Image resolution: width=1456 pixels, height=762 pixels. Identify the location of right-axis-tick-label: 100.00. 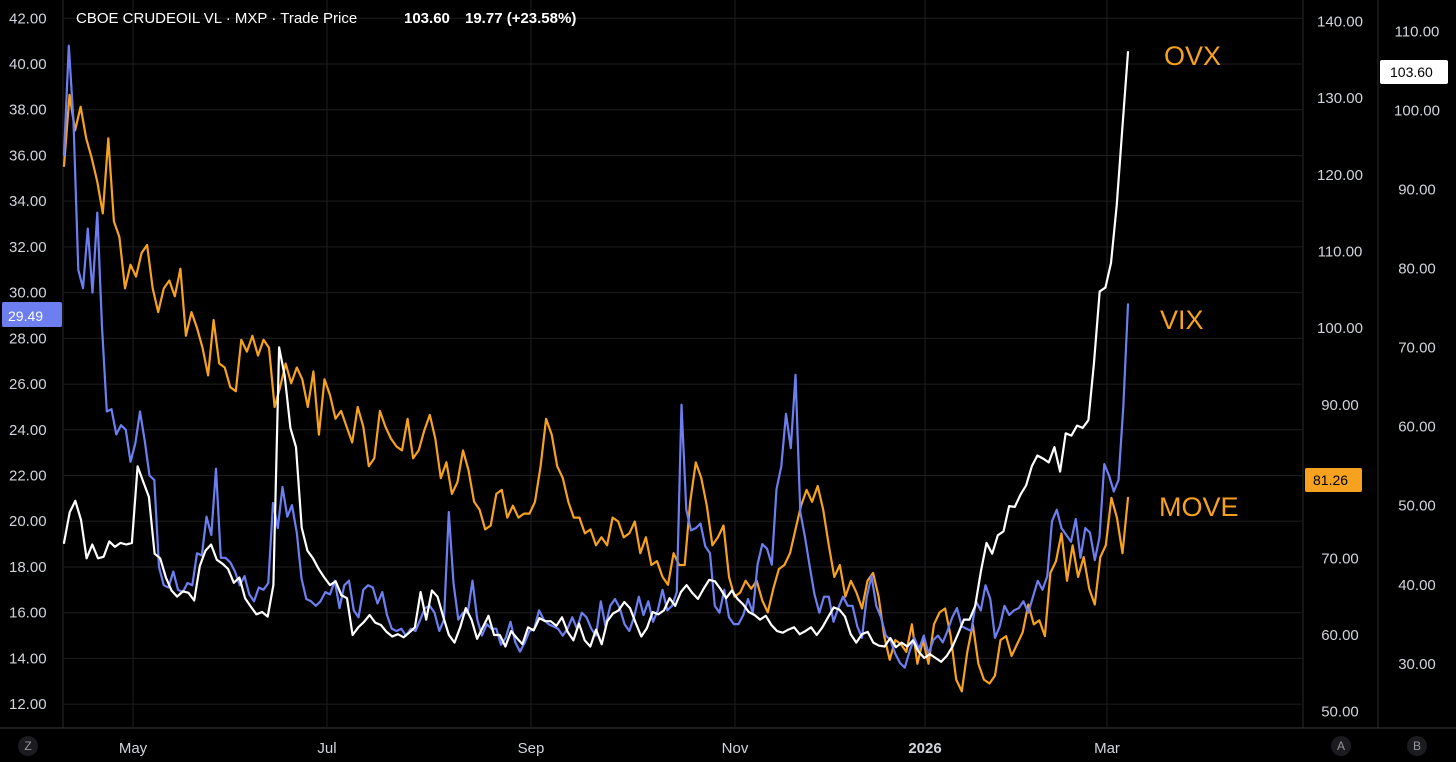
(1417, 111).